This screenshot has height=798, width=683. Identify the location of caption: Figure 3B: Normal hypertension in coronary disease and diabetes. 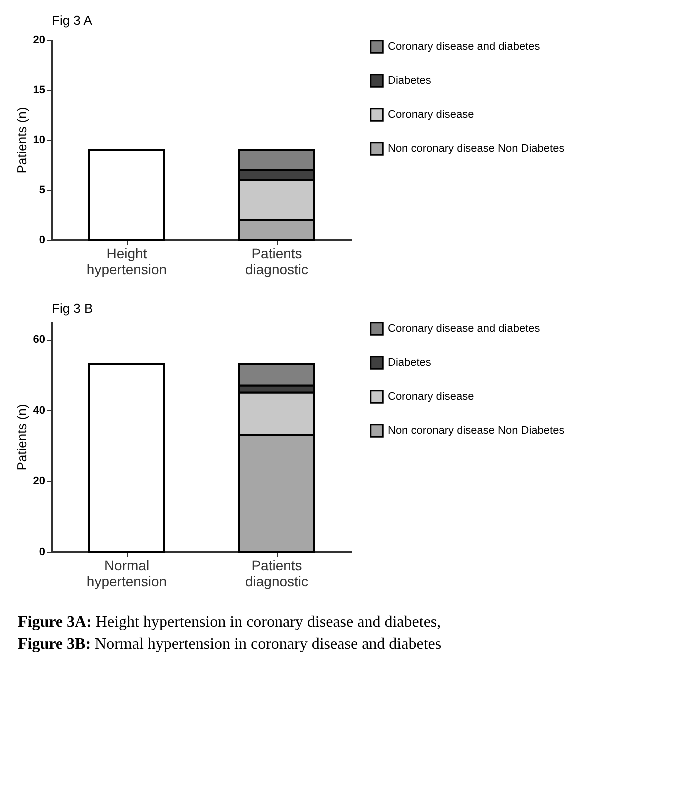
(230, 644).